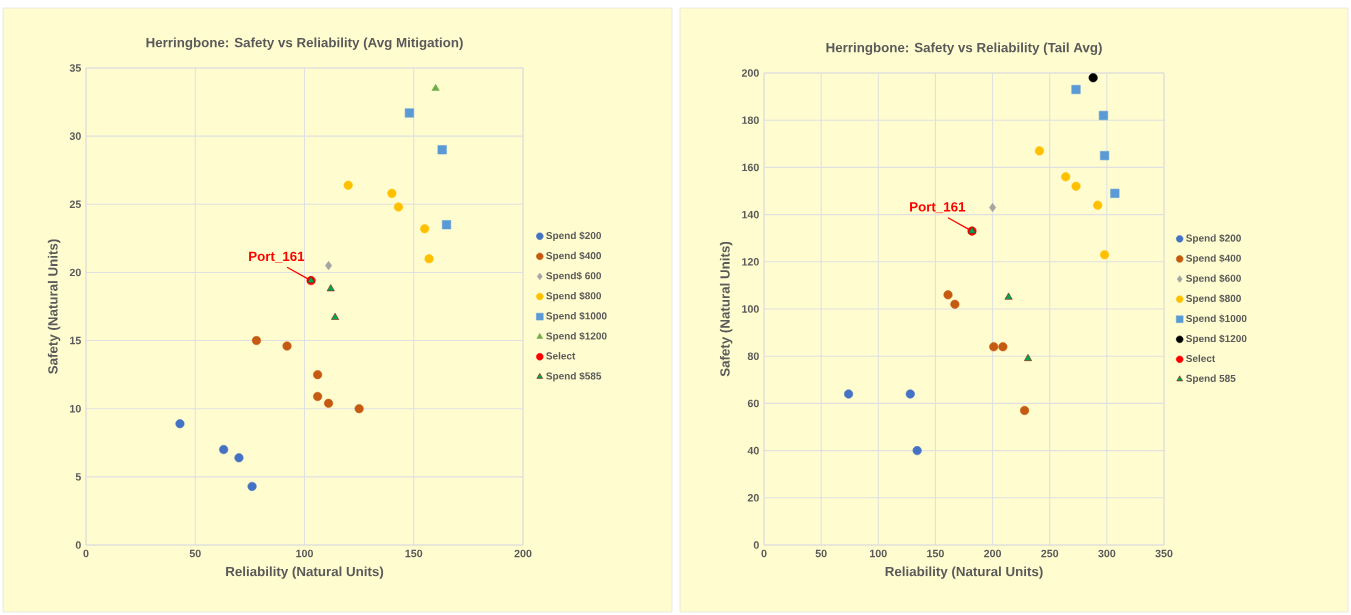 The height and width of the screenshot is (615, 1351). I want to click on y-tick-label: 140, so click(750, 214).